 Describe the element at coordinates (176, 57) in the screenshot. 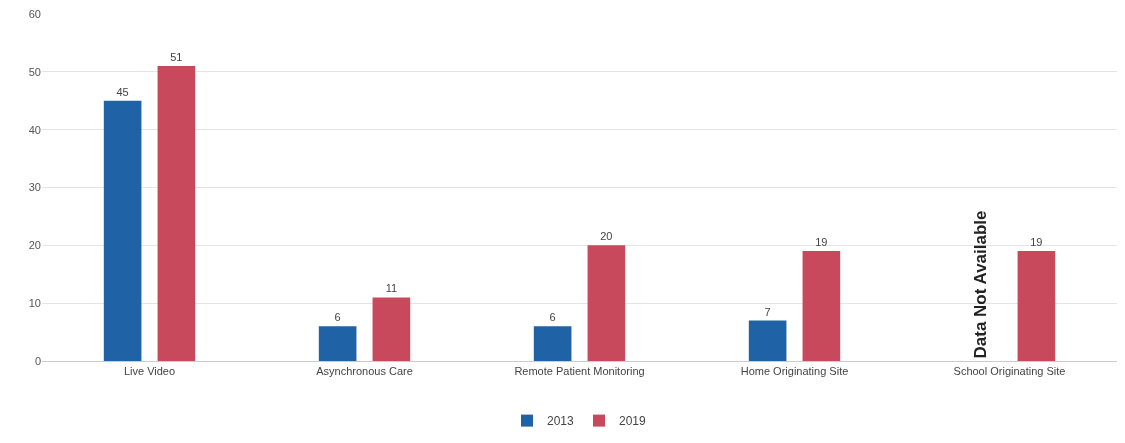

I see `data-label: 51` at that location.